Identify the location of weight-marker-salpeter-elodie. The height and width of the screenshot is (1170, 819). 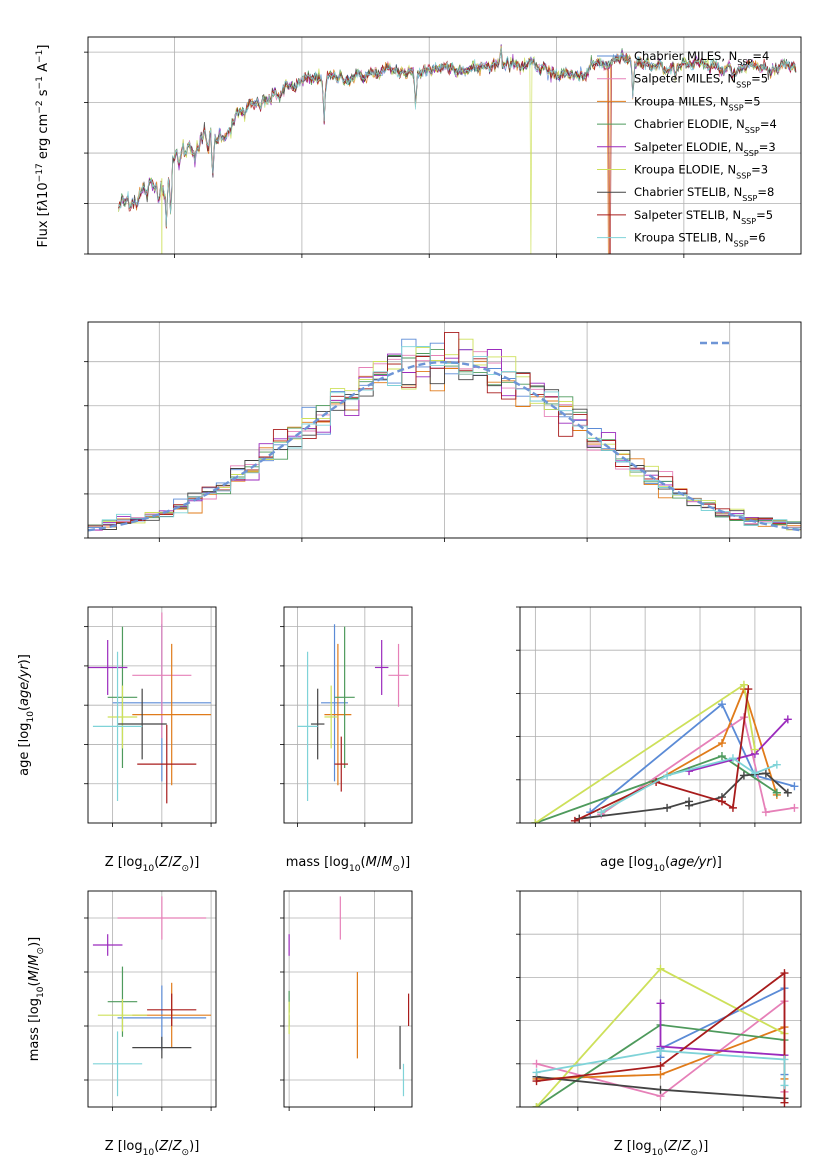
(787, 719).